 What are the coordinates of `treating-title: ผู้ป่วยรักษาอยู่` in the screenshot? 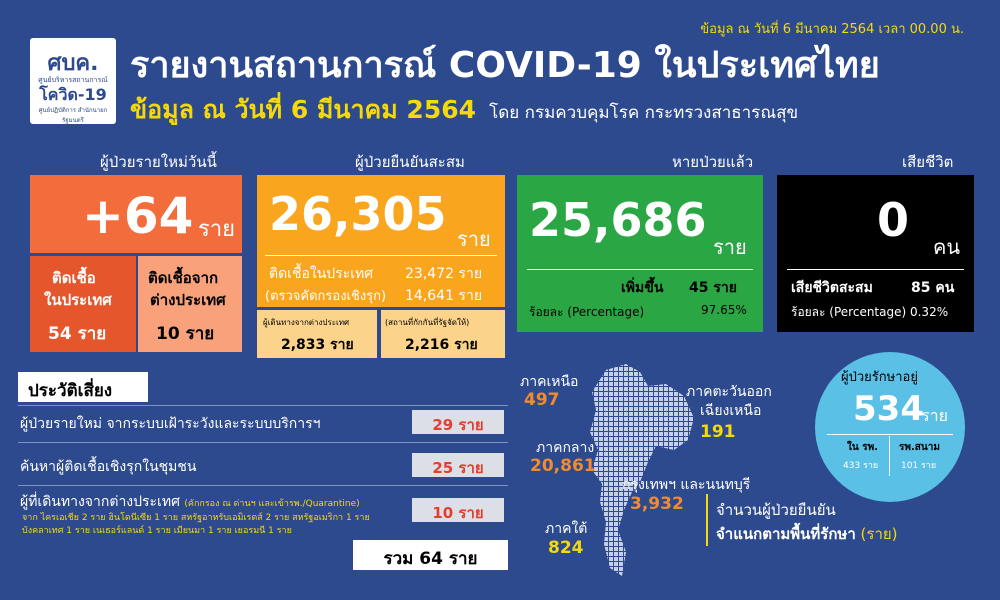 It's located at (879, 377).